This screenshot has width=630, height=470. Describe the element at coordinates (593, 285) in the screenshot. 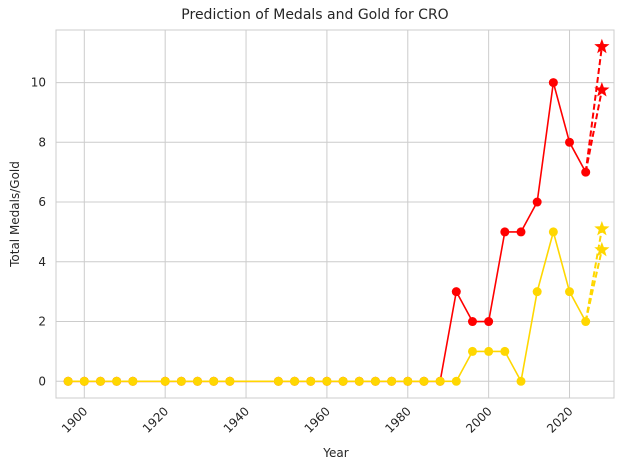

I see `series-line-gold-prediction-lower` at that location.